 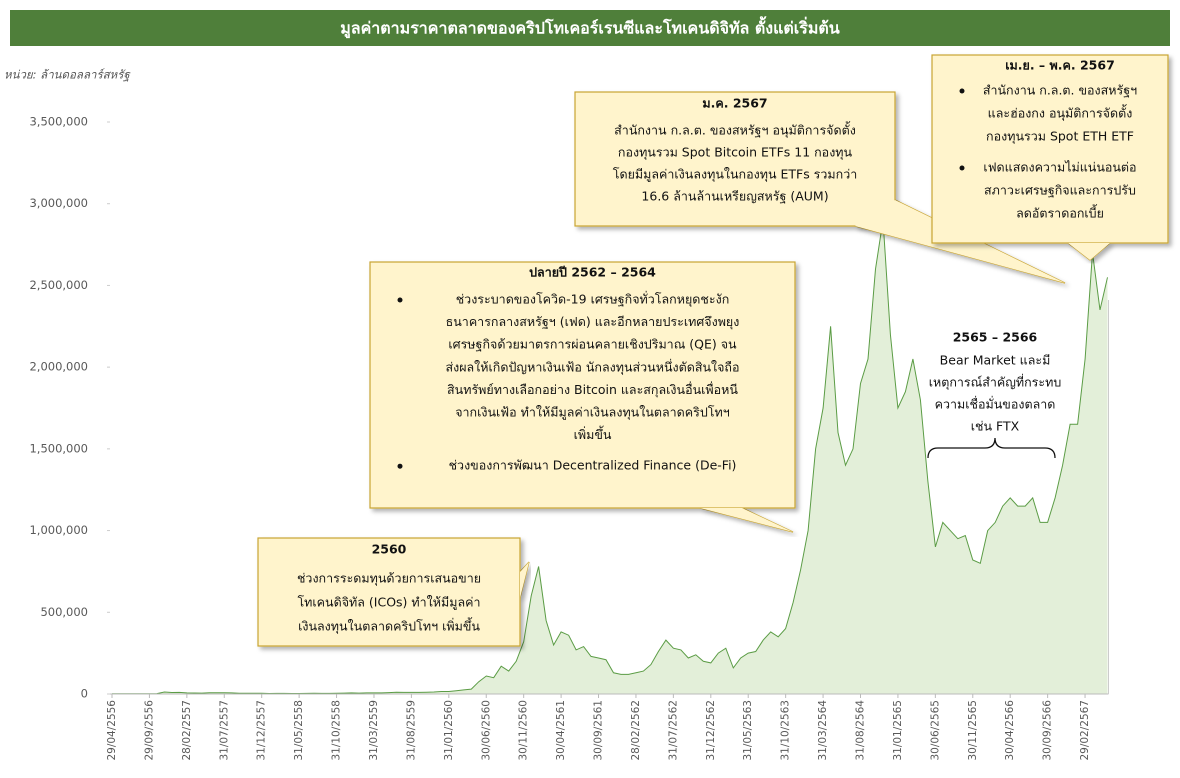 What do you see at coordinates (58, 448) in the screenshot?
I see `y-tick-label: 1,500,000` at bounding box center [58, 448].